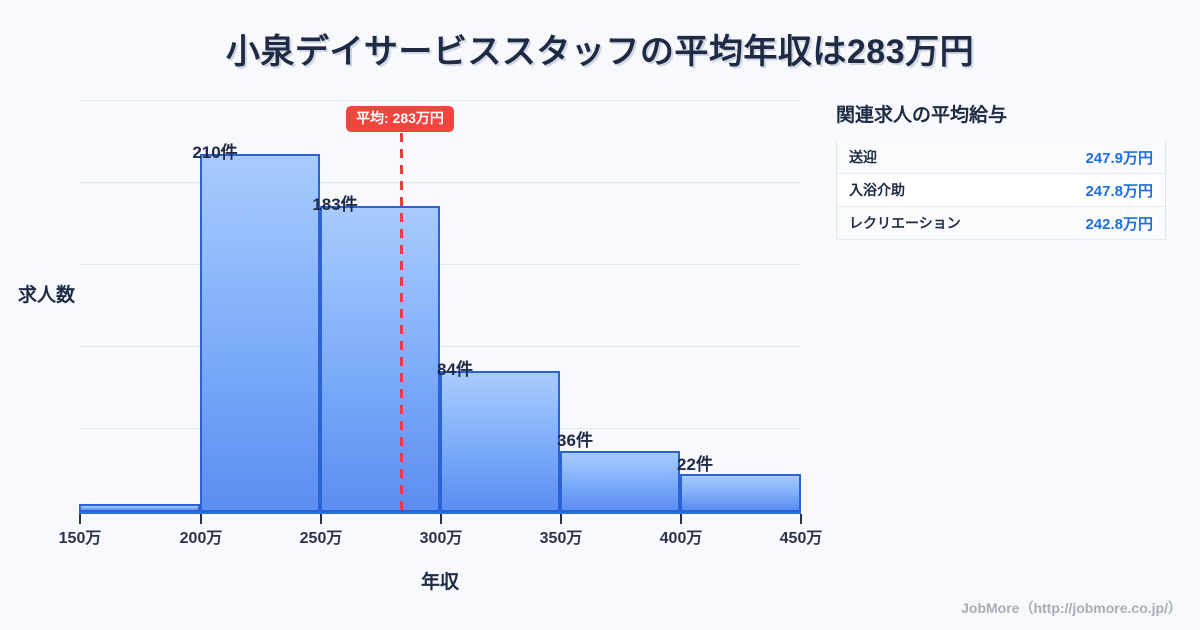 This screenshot has height=630, width=1200. I want to click on y-axis-title: 求人数, so click(47, 295).